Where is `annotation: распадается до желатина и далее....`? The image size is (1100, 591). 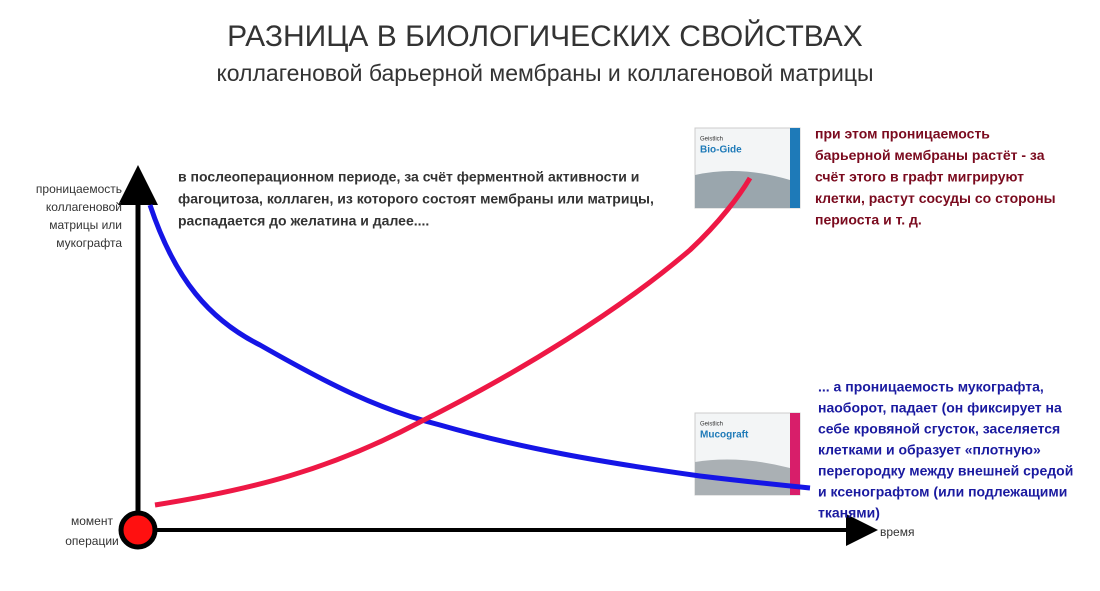
annotation: распадается до желатина и далее.... is located at coordinates (303, 221).